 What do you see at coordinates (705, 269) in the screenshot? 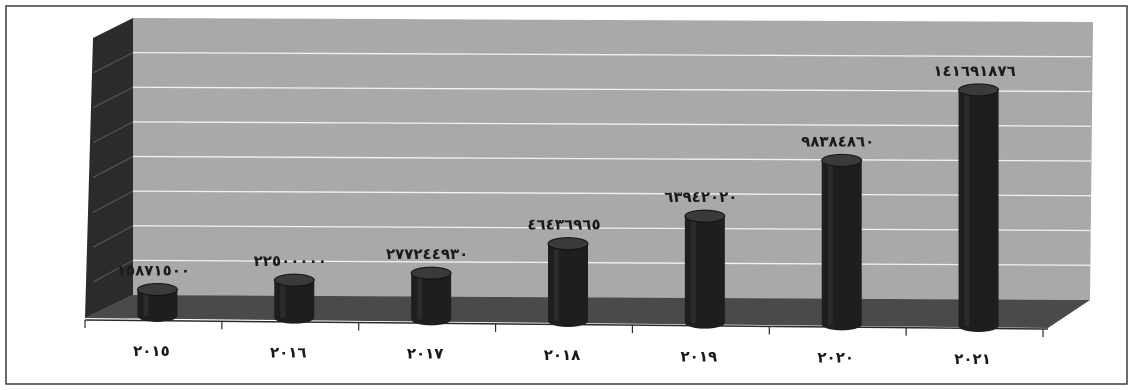
I see `bar-٢٠١٩` at bounding box center [705, 269].